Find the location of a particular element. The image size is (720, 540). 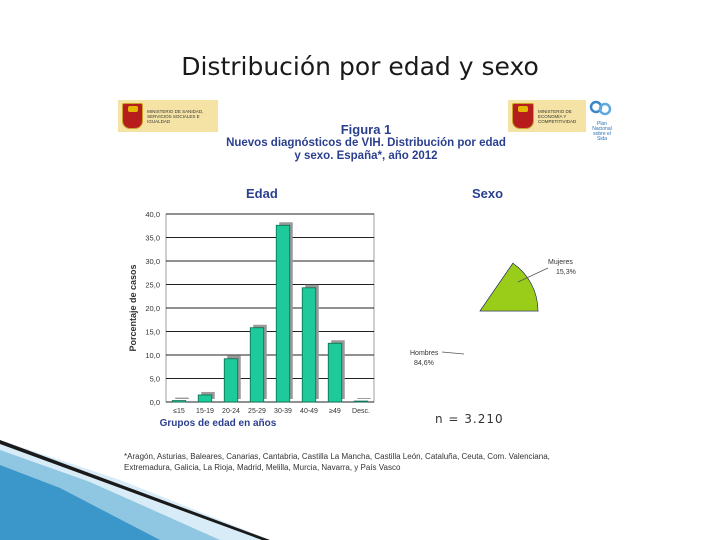

y-tick-label: 30,0 is located at coordinates (152, 261).